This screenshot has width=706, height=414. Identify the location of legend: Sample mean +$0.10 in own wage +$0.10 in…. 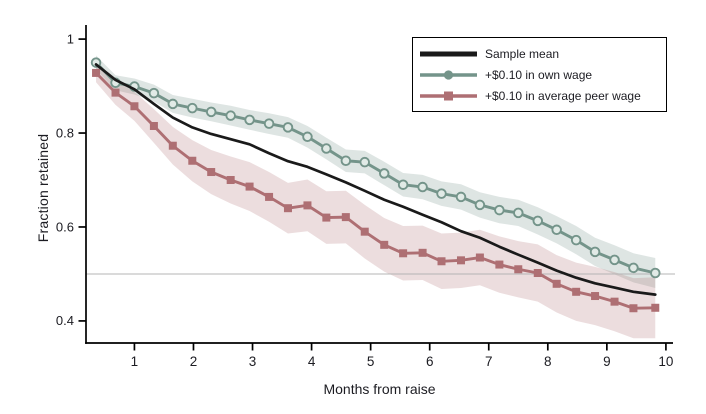
(539, 74).